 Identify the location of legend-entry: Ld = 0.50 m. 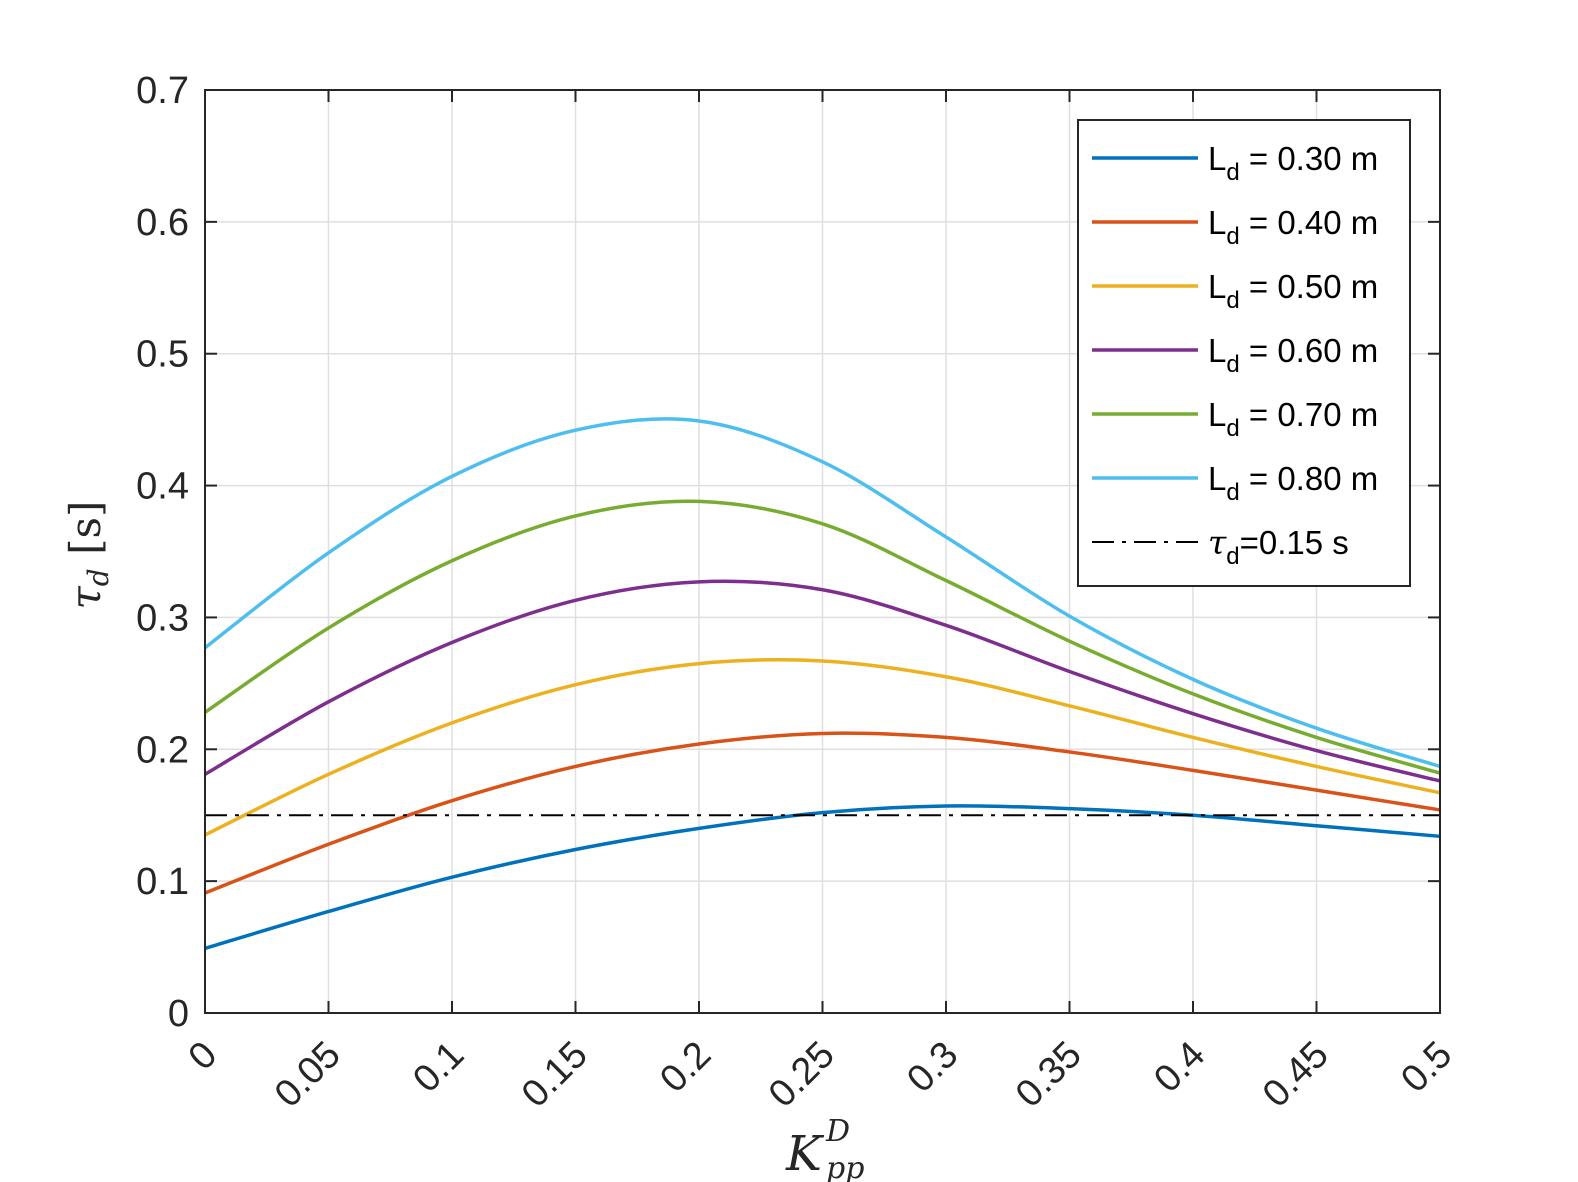
(1293, 291).